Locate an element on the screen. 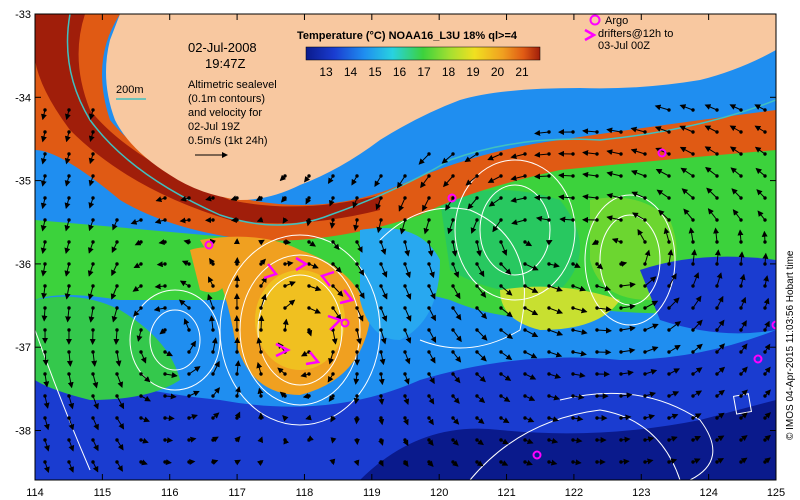  contour-label: 200m is located at coordinates (130, 90).